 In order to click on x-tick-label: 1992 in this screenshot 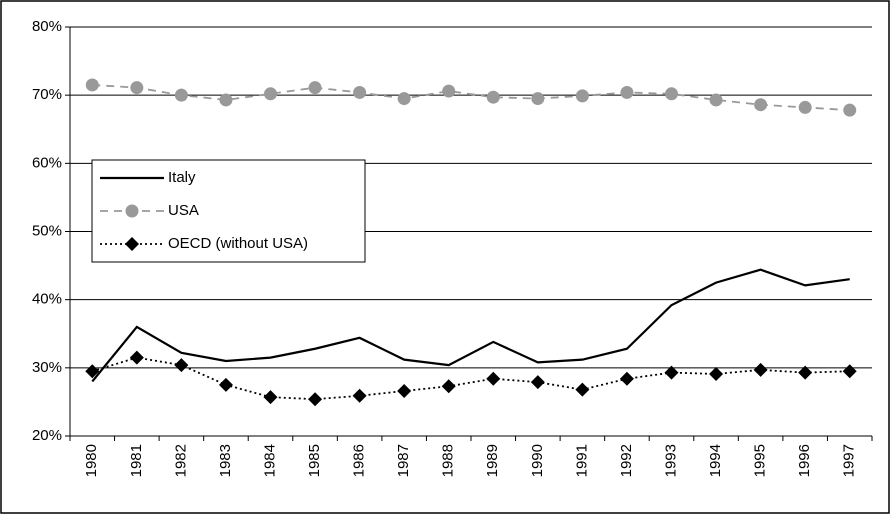, I will do `click(626, 460)`.